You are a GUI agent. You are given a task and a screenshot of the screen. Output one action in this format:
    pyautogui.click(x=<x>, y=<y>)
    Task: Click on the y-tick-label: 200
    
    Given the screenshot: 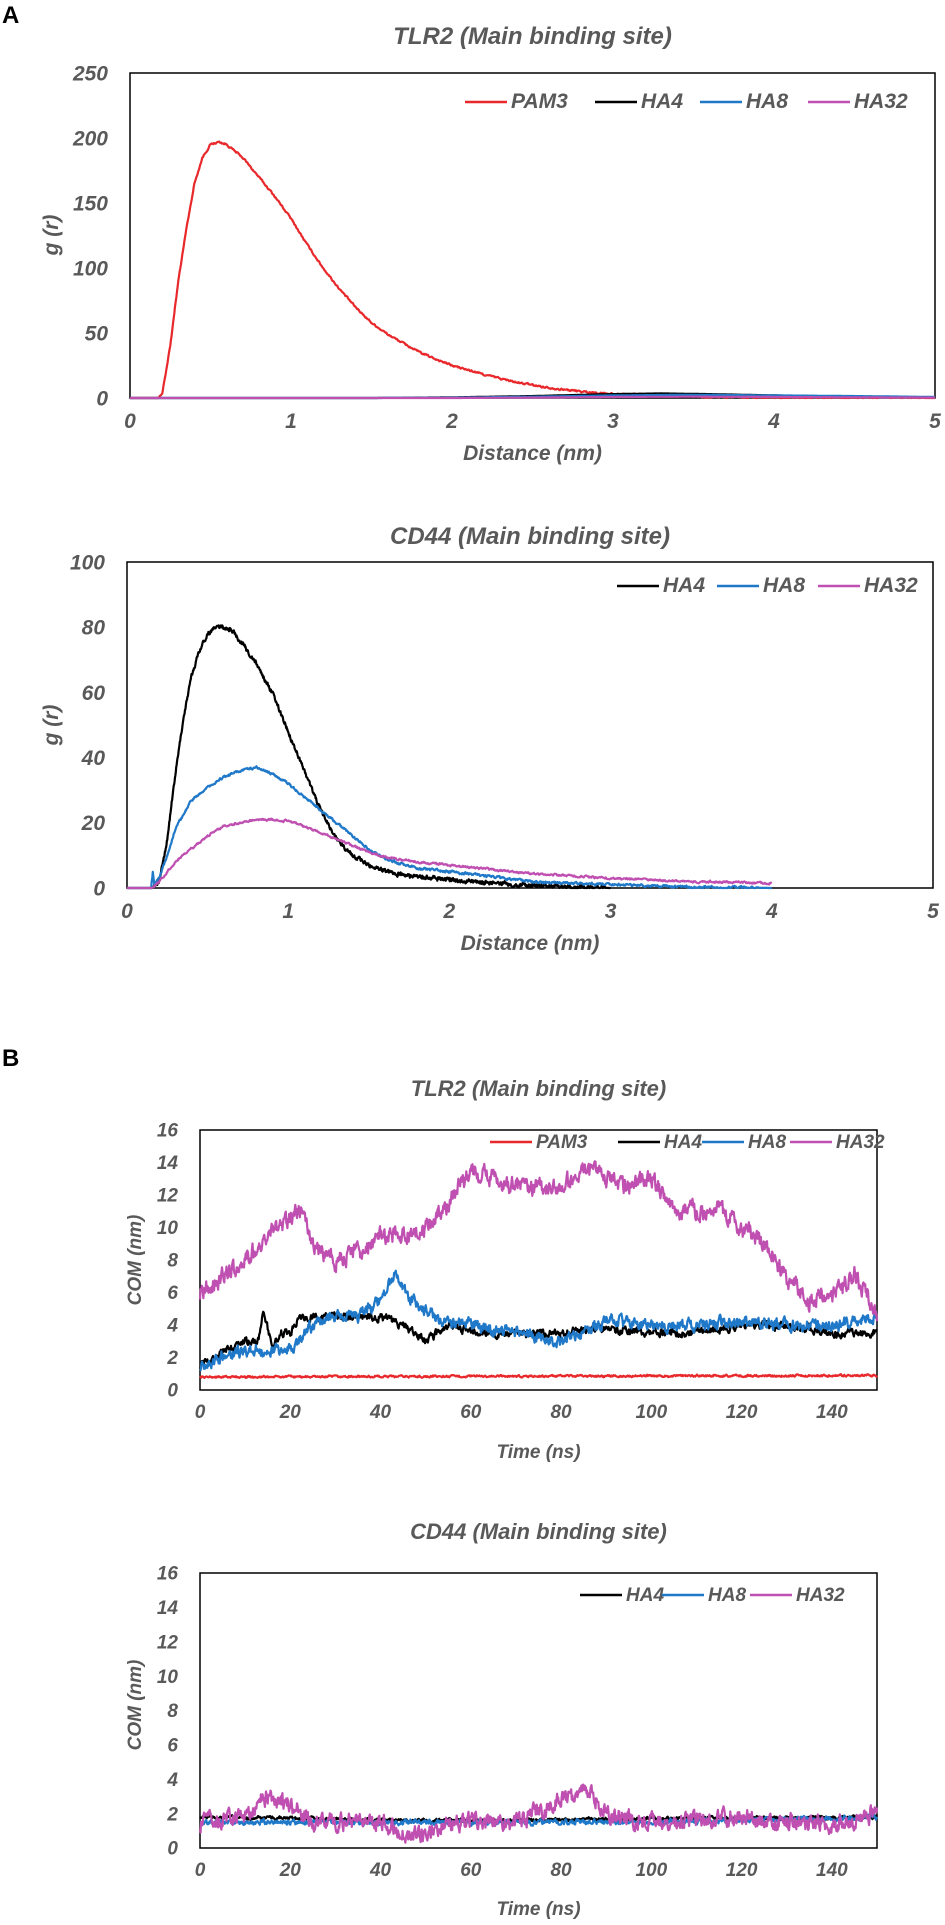 What is the action you would take?
    pyautogui.click(x=90, y=138)
    